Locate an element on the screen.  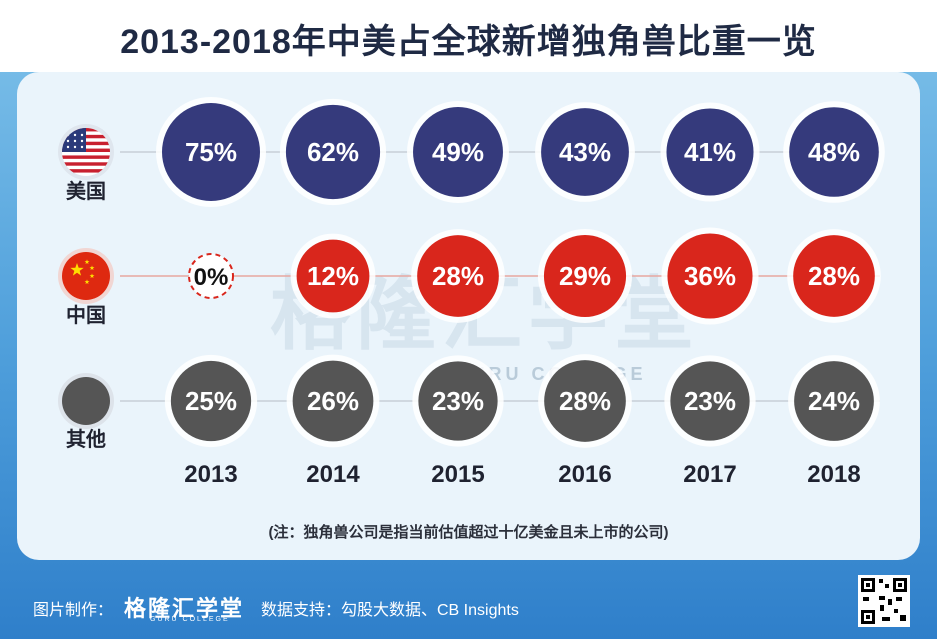
bubble-label: 0% is located at coordinates (211, 277).